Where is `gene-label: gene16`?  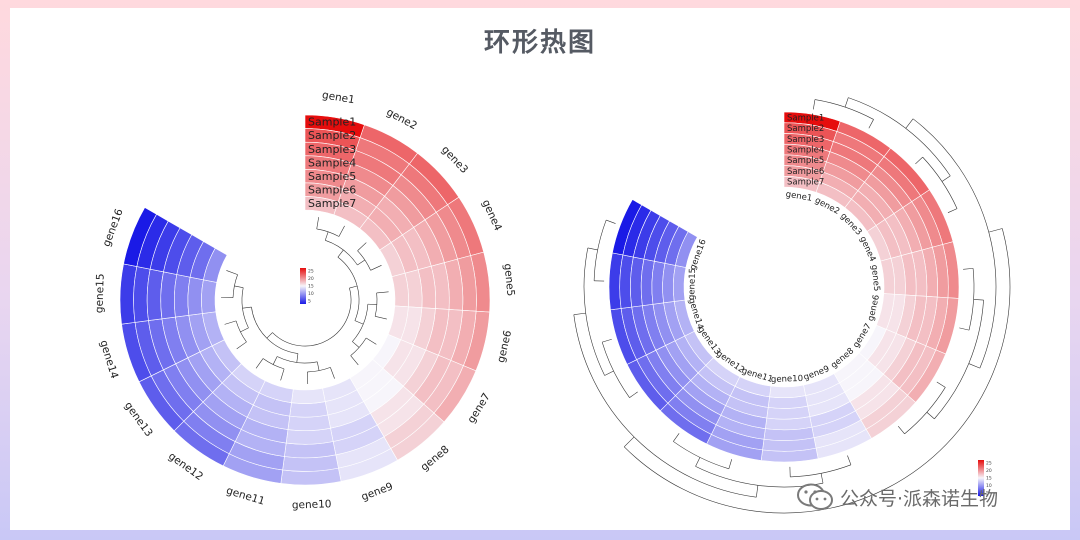
gene-label: gene16 is located at coordinates (113, 228).